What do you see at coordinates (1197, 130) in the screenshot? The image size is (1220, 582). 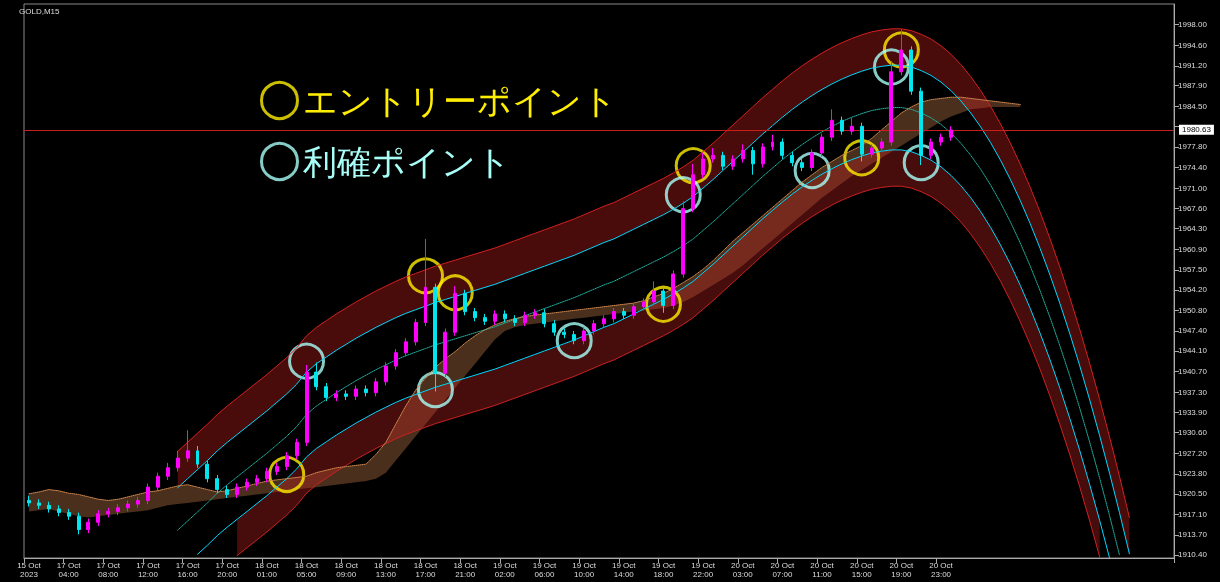 I see `ref-line-label: 1980.63` at bounding box center [1197, 130].